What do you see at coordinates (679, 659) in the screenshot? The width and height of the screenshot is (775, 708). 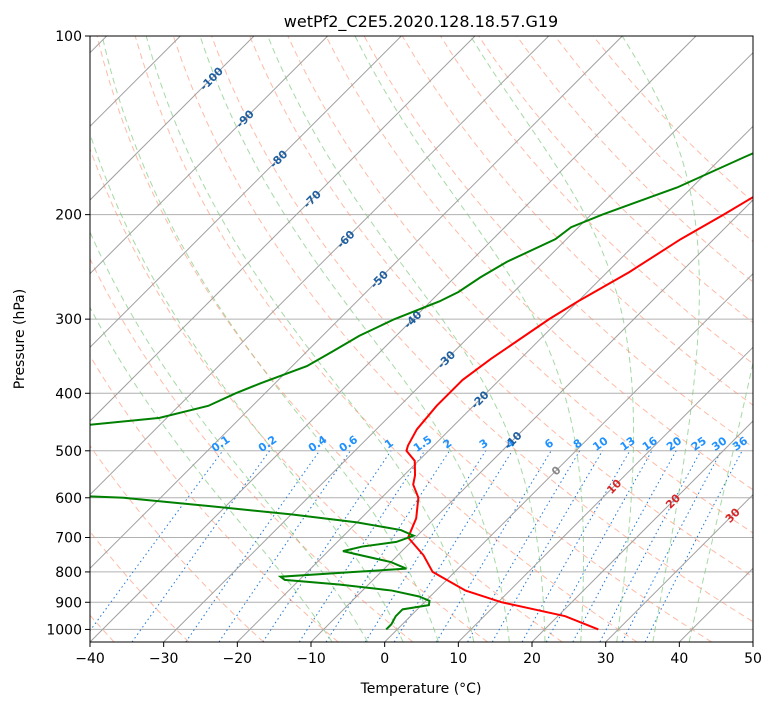 I see `x-tick-label: 40` at bounding box center [679, 659].